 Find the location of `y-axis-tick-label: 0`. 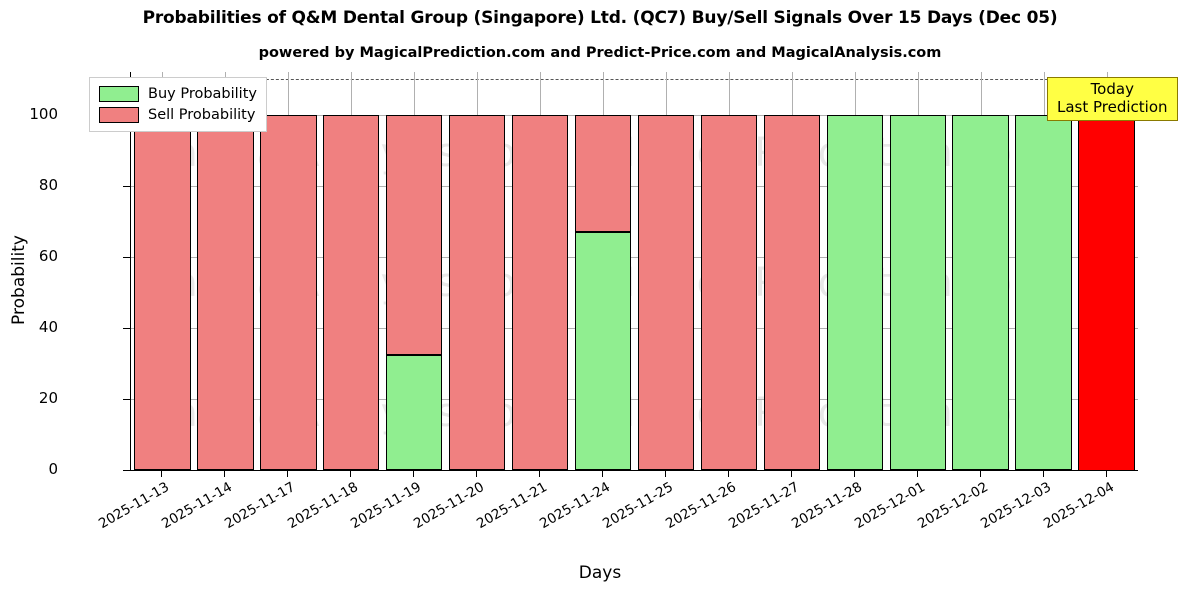

y-axis-tick-label: 0 is located at coordinates (53, 469).